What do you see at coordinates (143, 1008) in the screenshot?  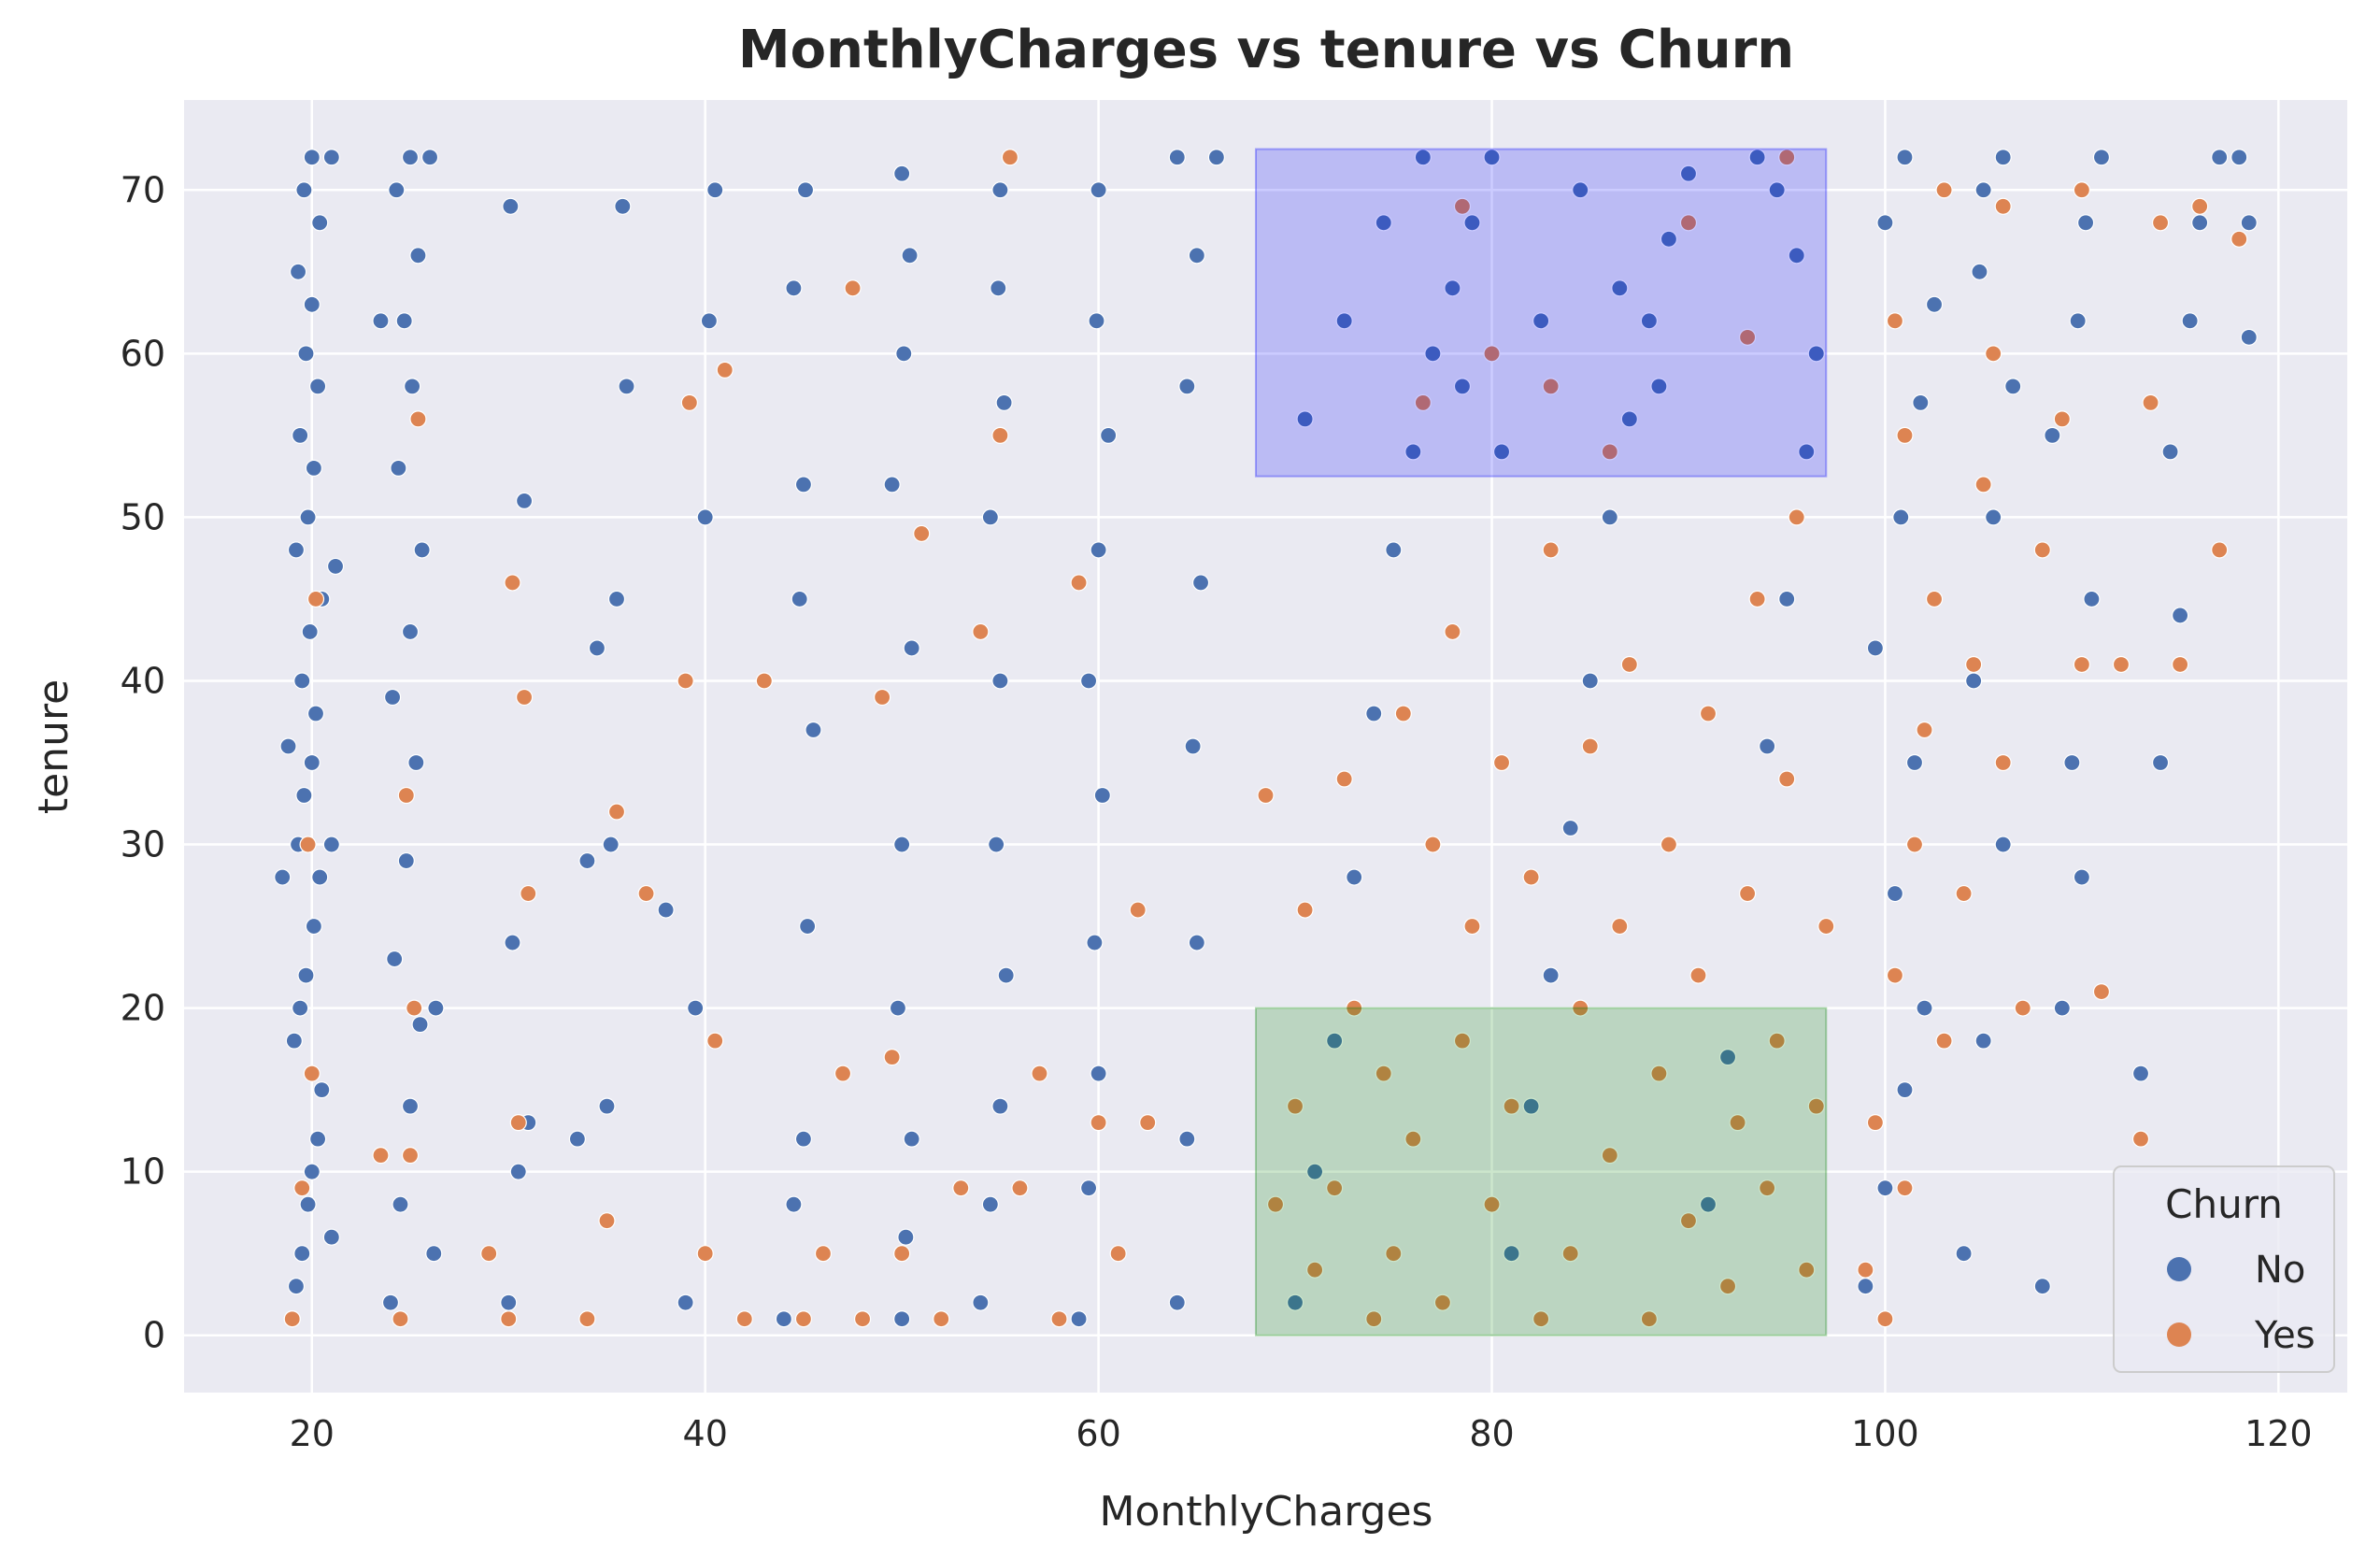 I see `y-tick-label: 20` at bounding box center [143, 1008].